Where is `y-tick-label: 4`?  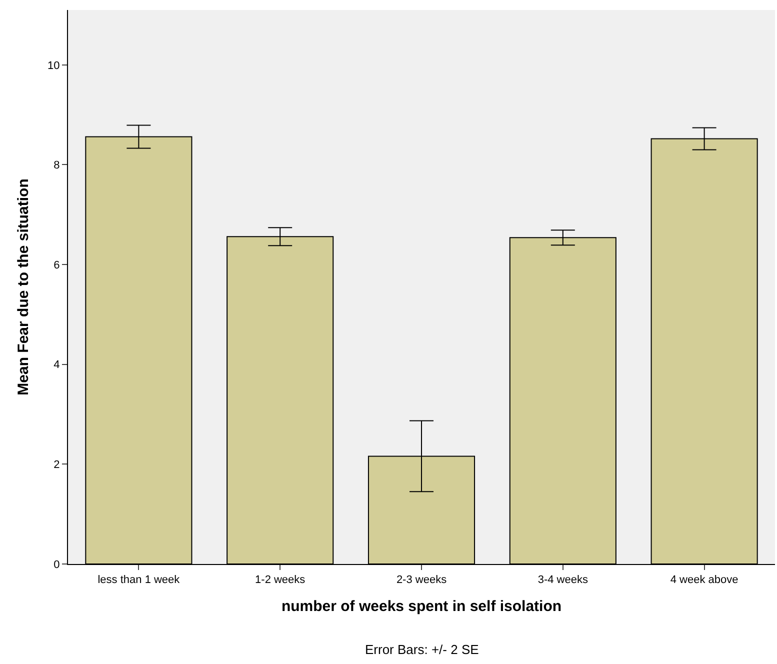
y-tick-label: 4 is located at coordinates (57, 365).